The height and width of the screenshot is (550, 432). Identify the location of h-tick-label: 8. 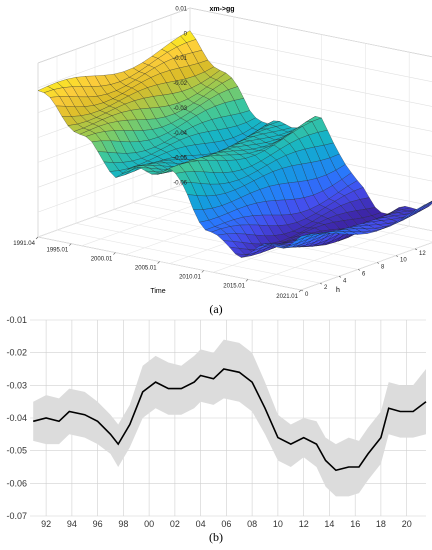
(383, 268).